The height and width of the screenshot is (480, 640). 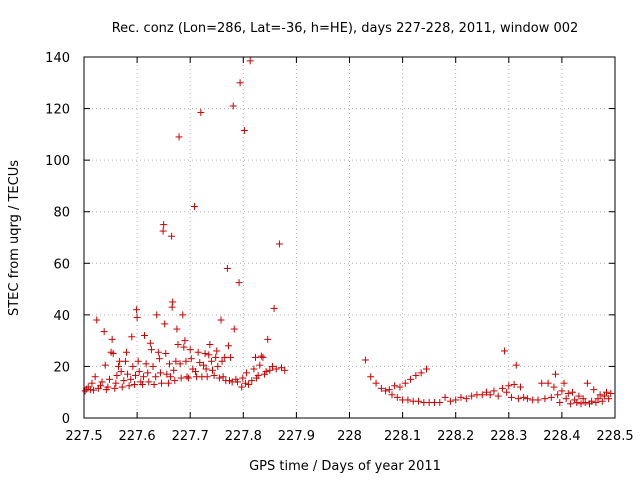 I want to click on x-tick-label: 227.8, so click(x=243, y=436).